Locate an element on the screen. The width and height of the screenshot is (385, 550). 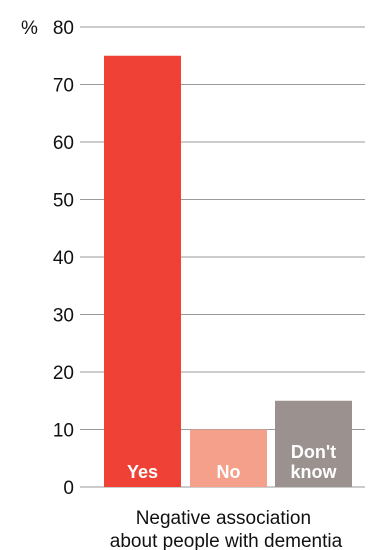
y-tick-label: 60 is located at coordinates (63, 143).